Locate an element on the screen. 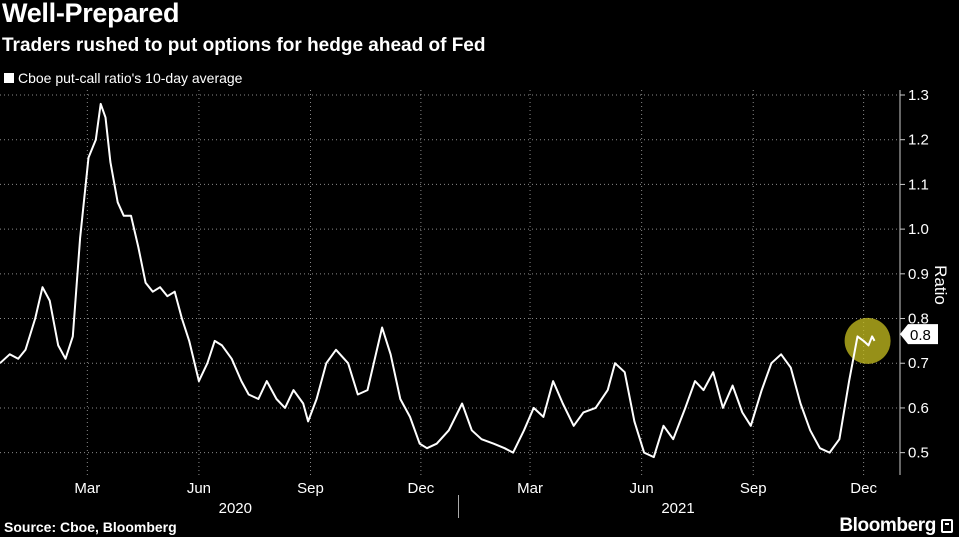 The height and width of the screenshot is (537, 959). y-tick-label: 1.2 is located at coordinates (918, 140).